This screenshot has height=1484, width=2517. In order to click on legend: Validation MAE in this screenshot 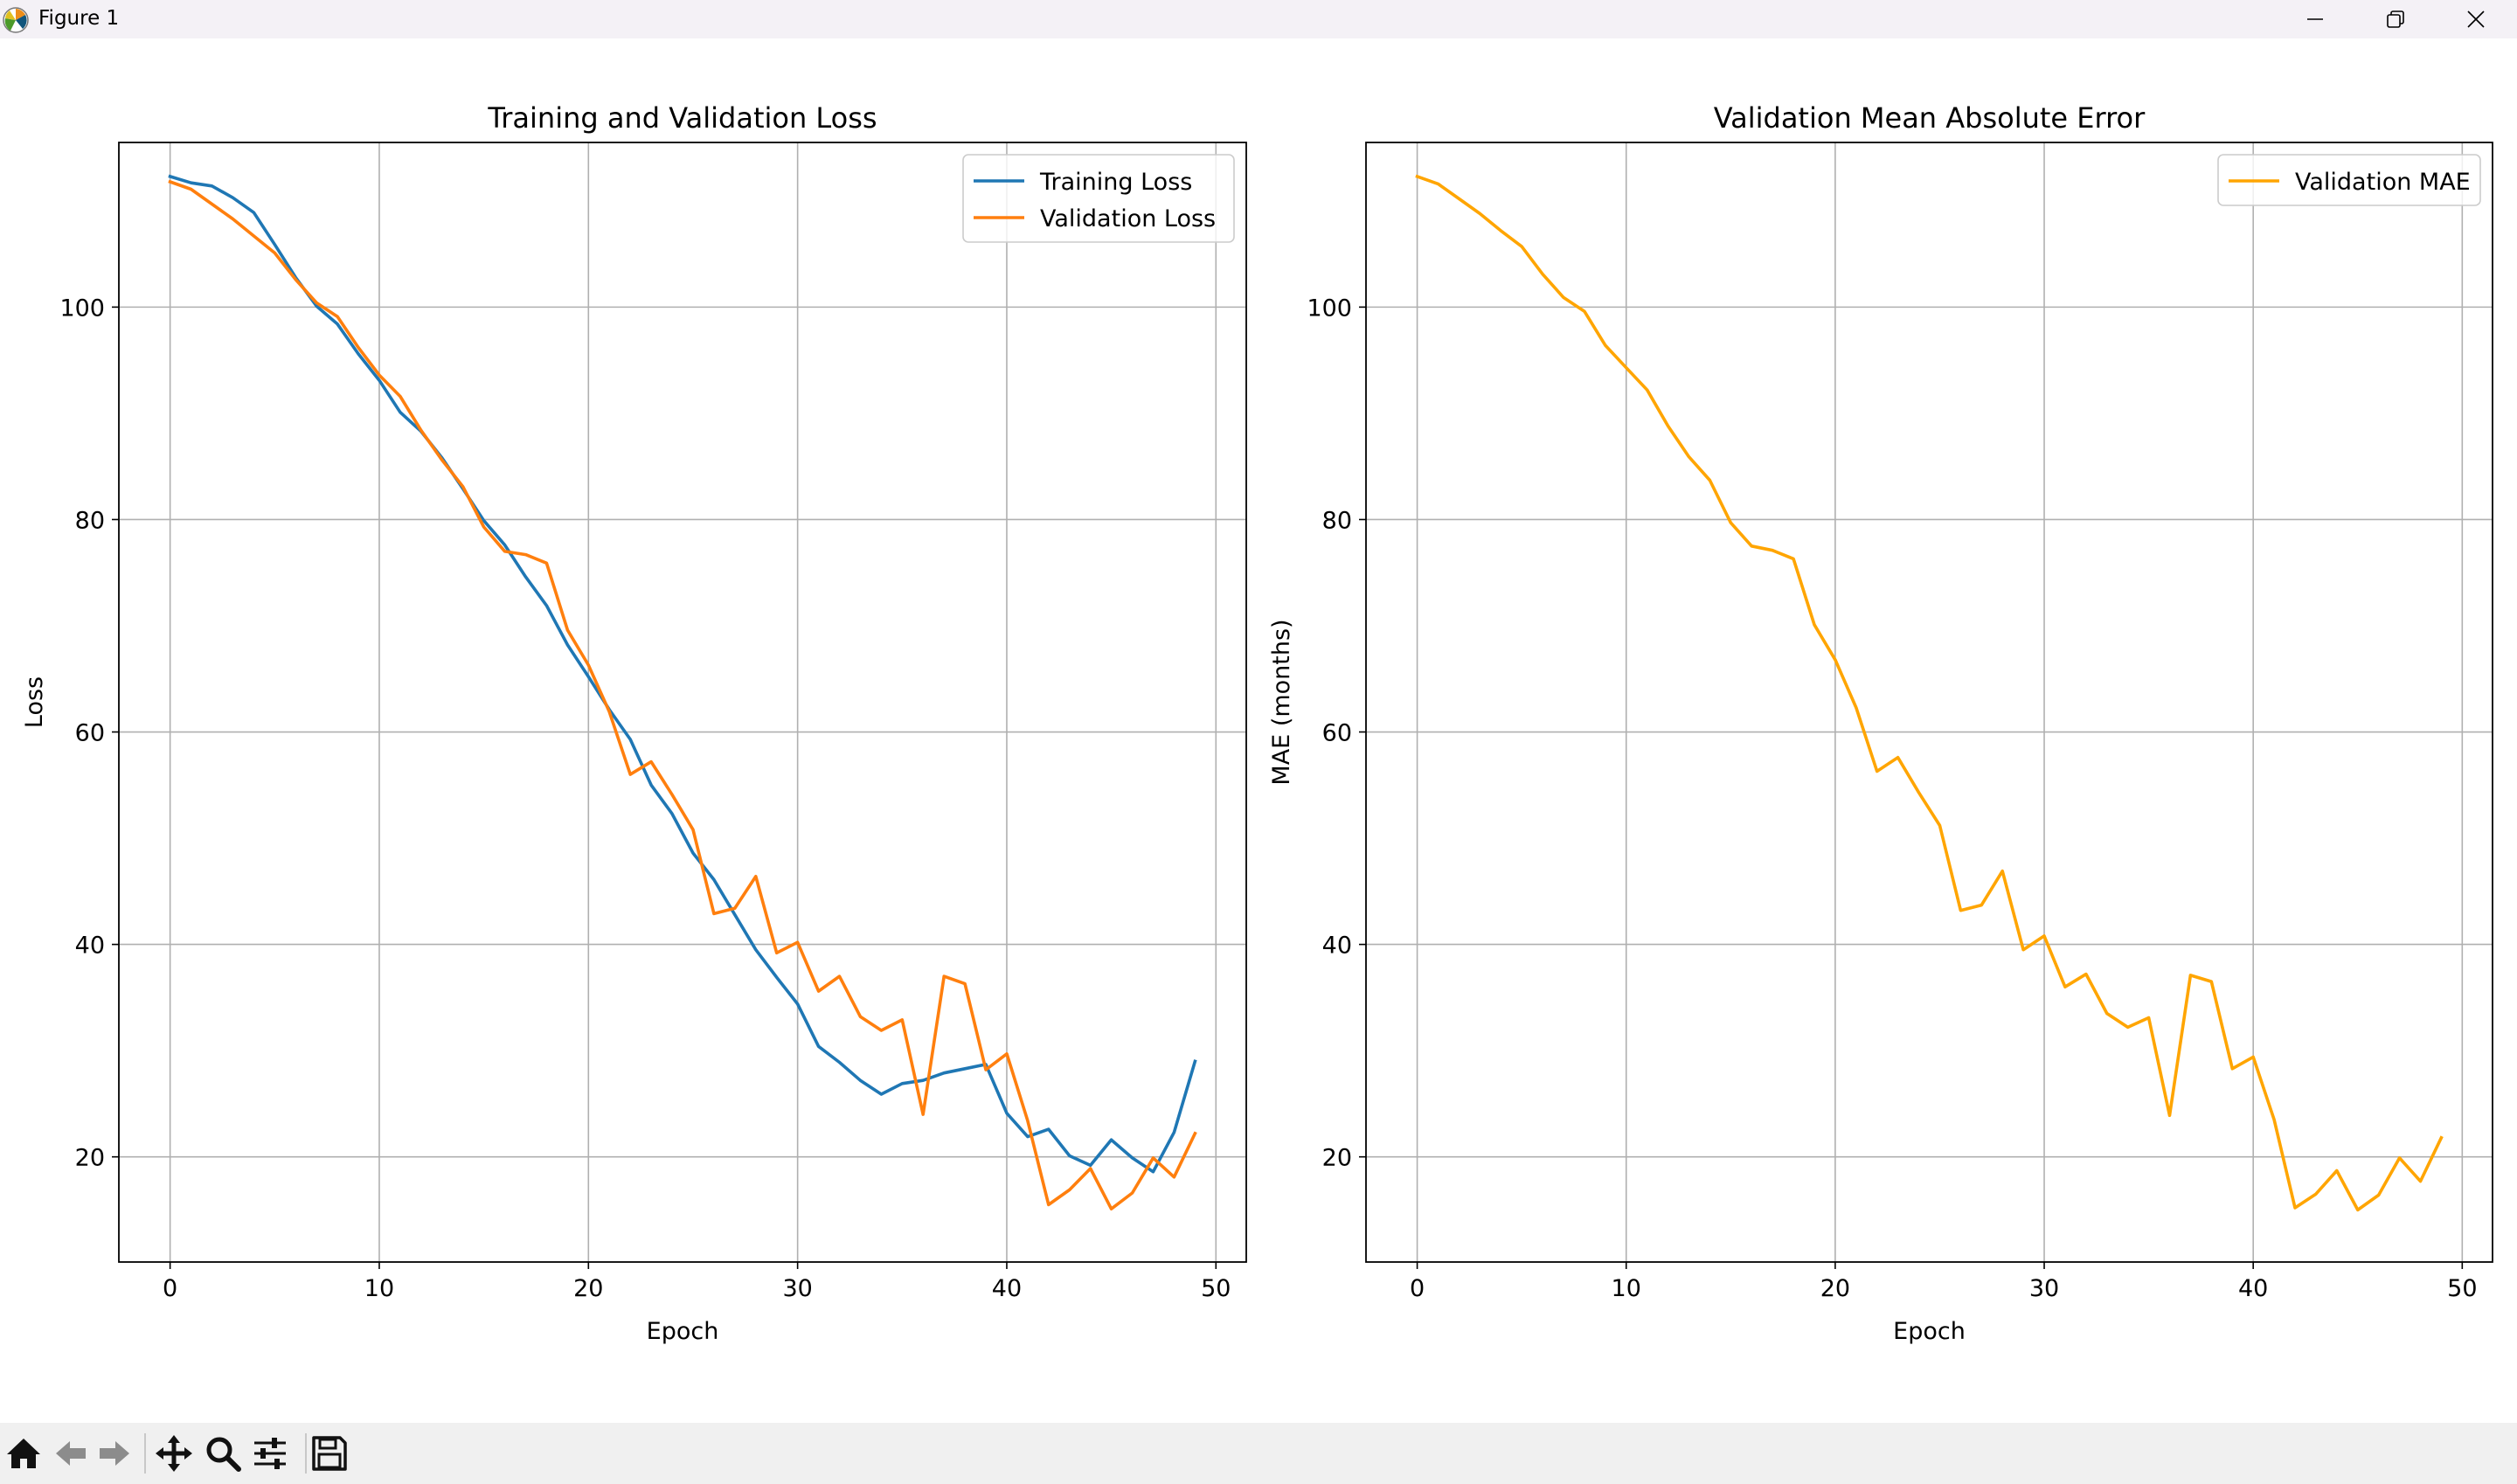, I will do `click(2349, 180)`.